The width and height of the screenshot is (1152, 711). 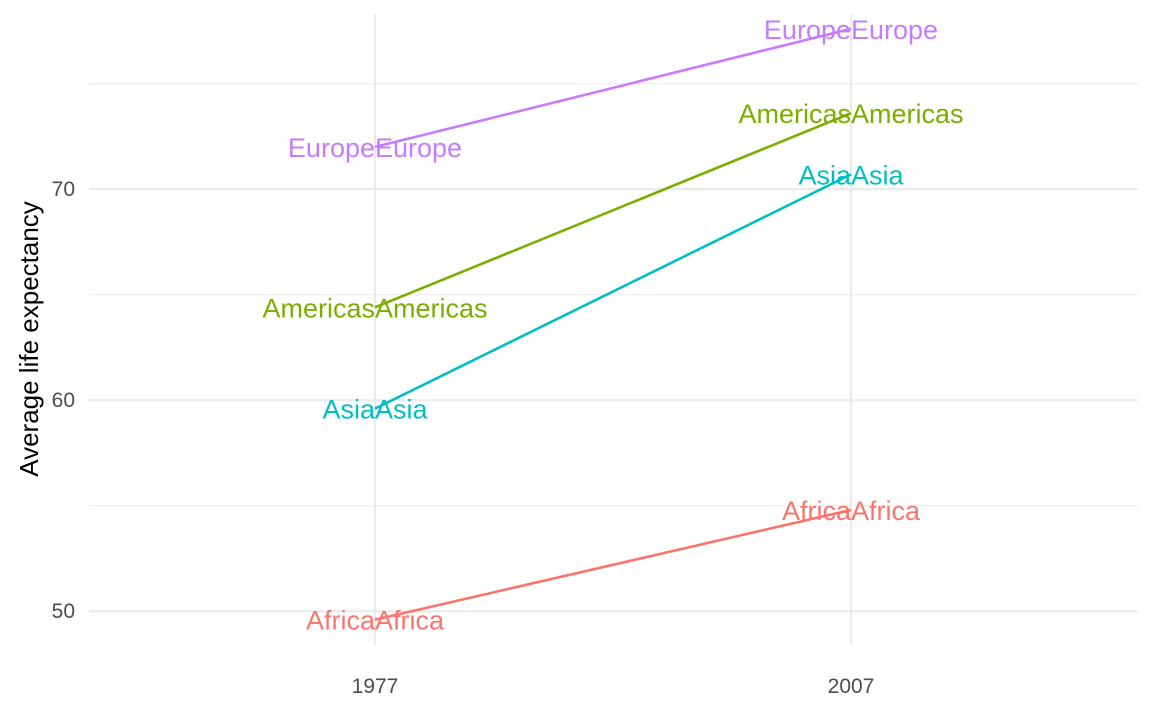 What do you see at coordinates (613, 564) in the screenshot?
I see `series-line-africa` at bounding box center [613, 564].